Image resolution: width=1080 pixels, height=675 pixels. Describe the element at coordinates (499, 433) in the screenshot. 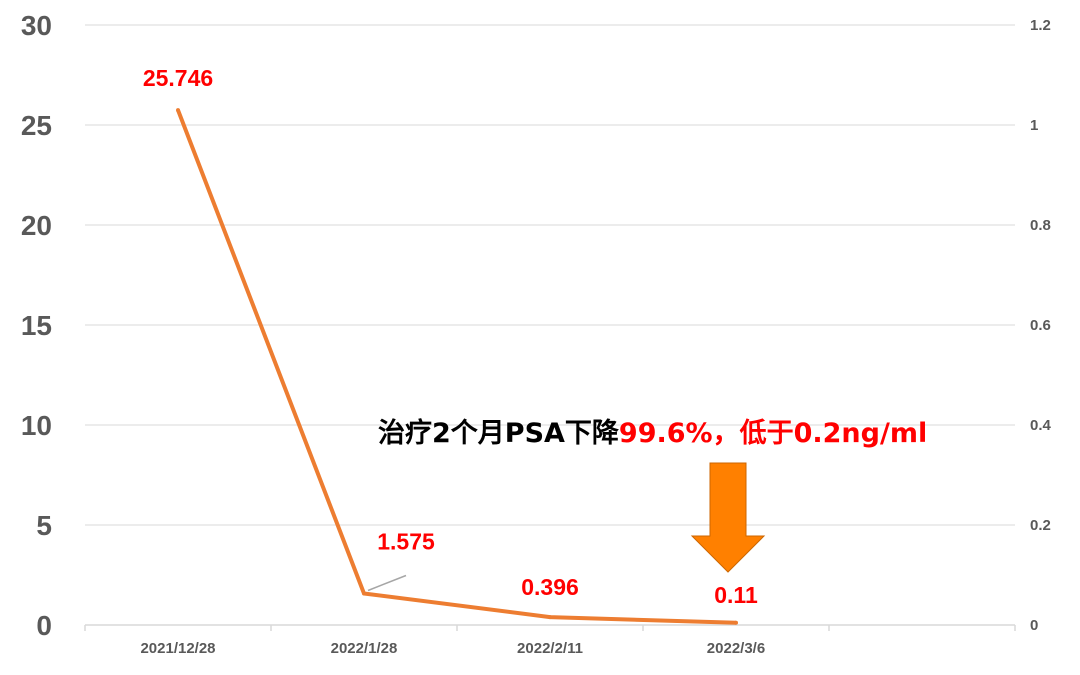

I see `annotation-text-black: 治疗2个月PSA下降` at that location.